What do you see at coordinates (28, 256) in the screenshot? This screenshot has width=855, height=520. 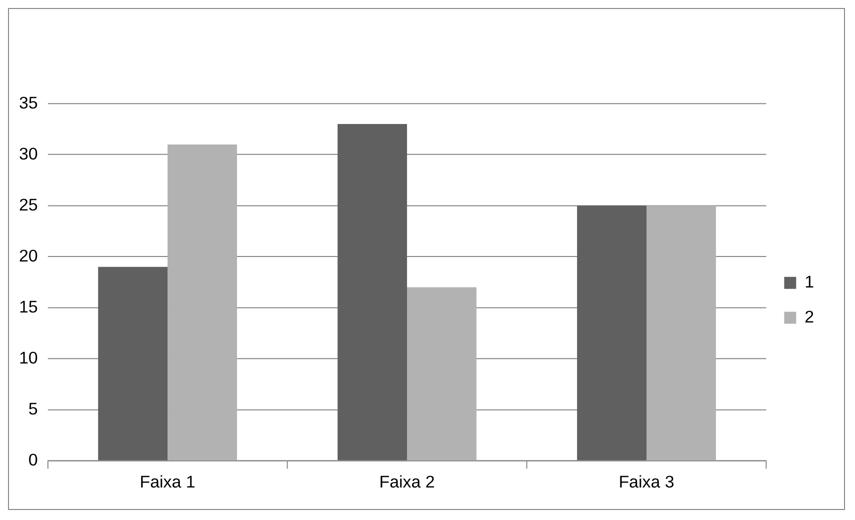 I see `y-tick-label: 20` at bounding box center [28, 256].